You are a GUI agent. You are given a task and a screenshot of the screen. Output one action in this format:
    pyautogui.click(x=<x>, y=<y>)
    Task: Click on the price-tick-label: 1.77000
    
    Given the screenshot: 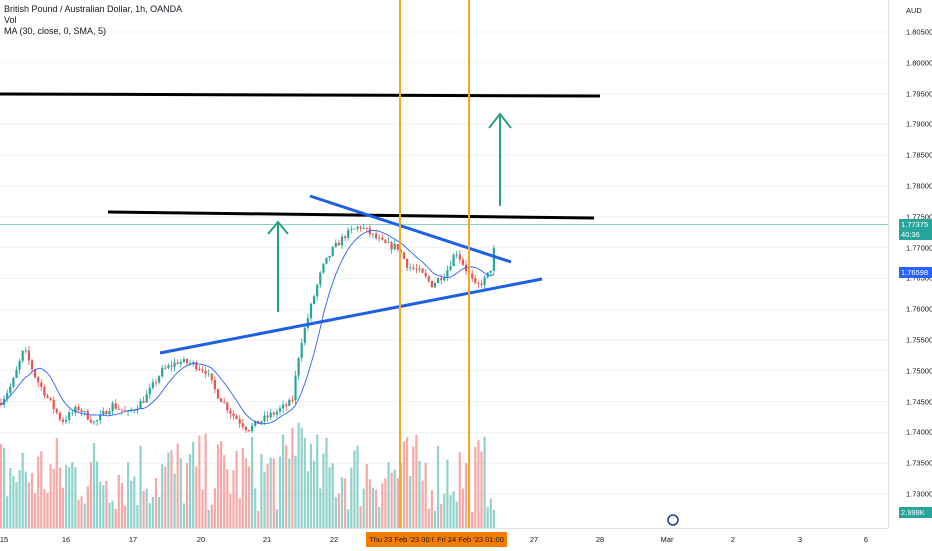 What is the action you would take?
    pyautogui.click(x=919, y=248)
    